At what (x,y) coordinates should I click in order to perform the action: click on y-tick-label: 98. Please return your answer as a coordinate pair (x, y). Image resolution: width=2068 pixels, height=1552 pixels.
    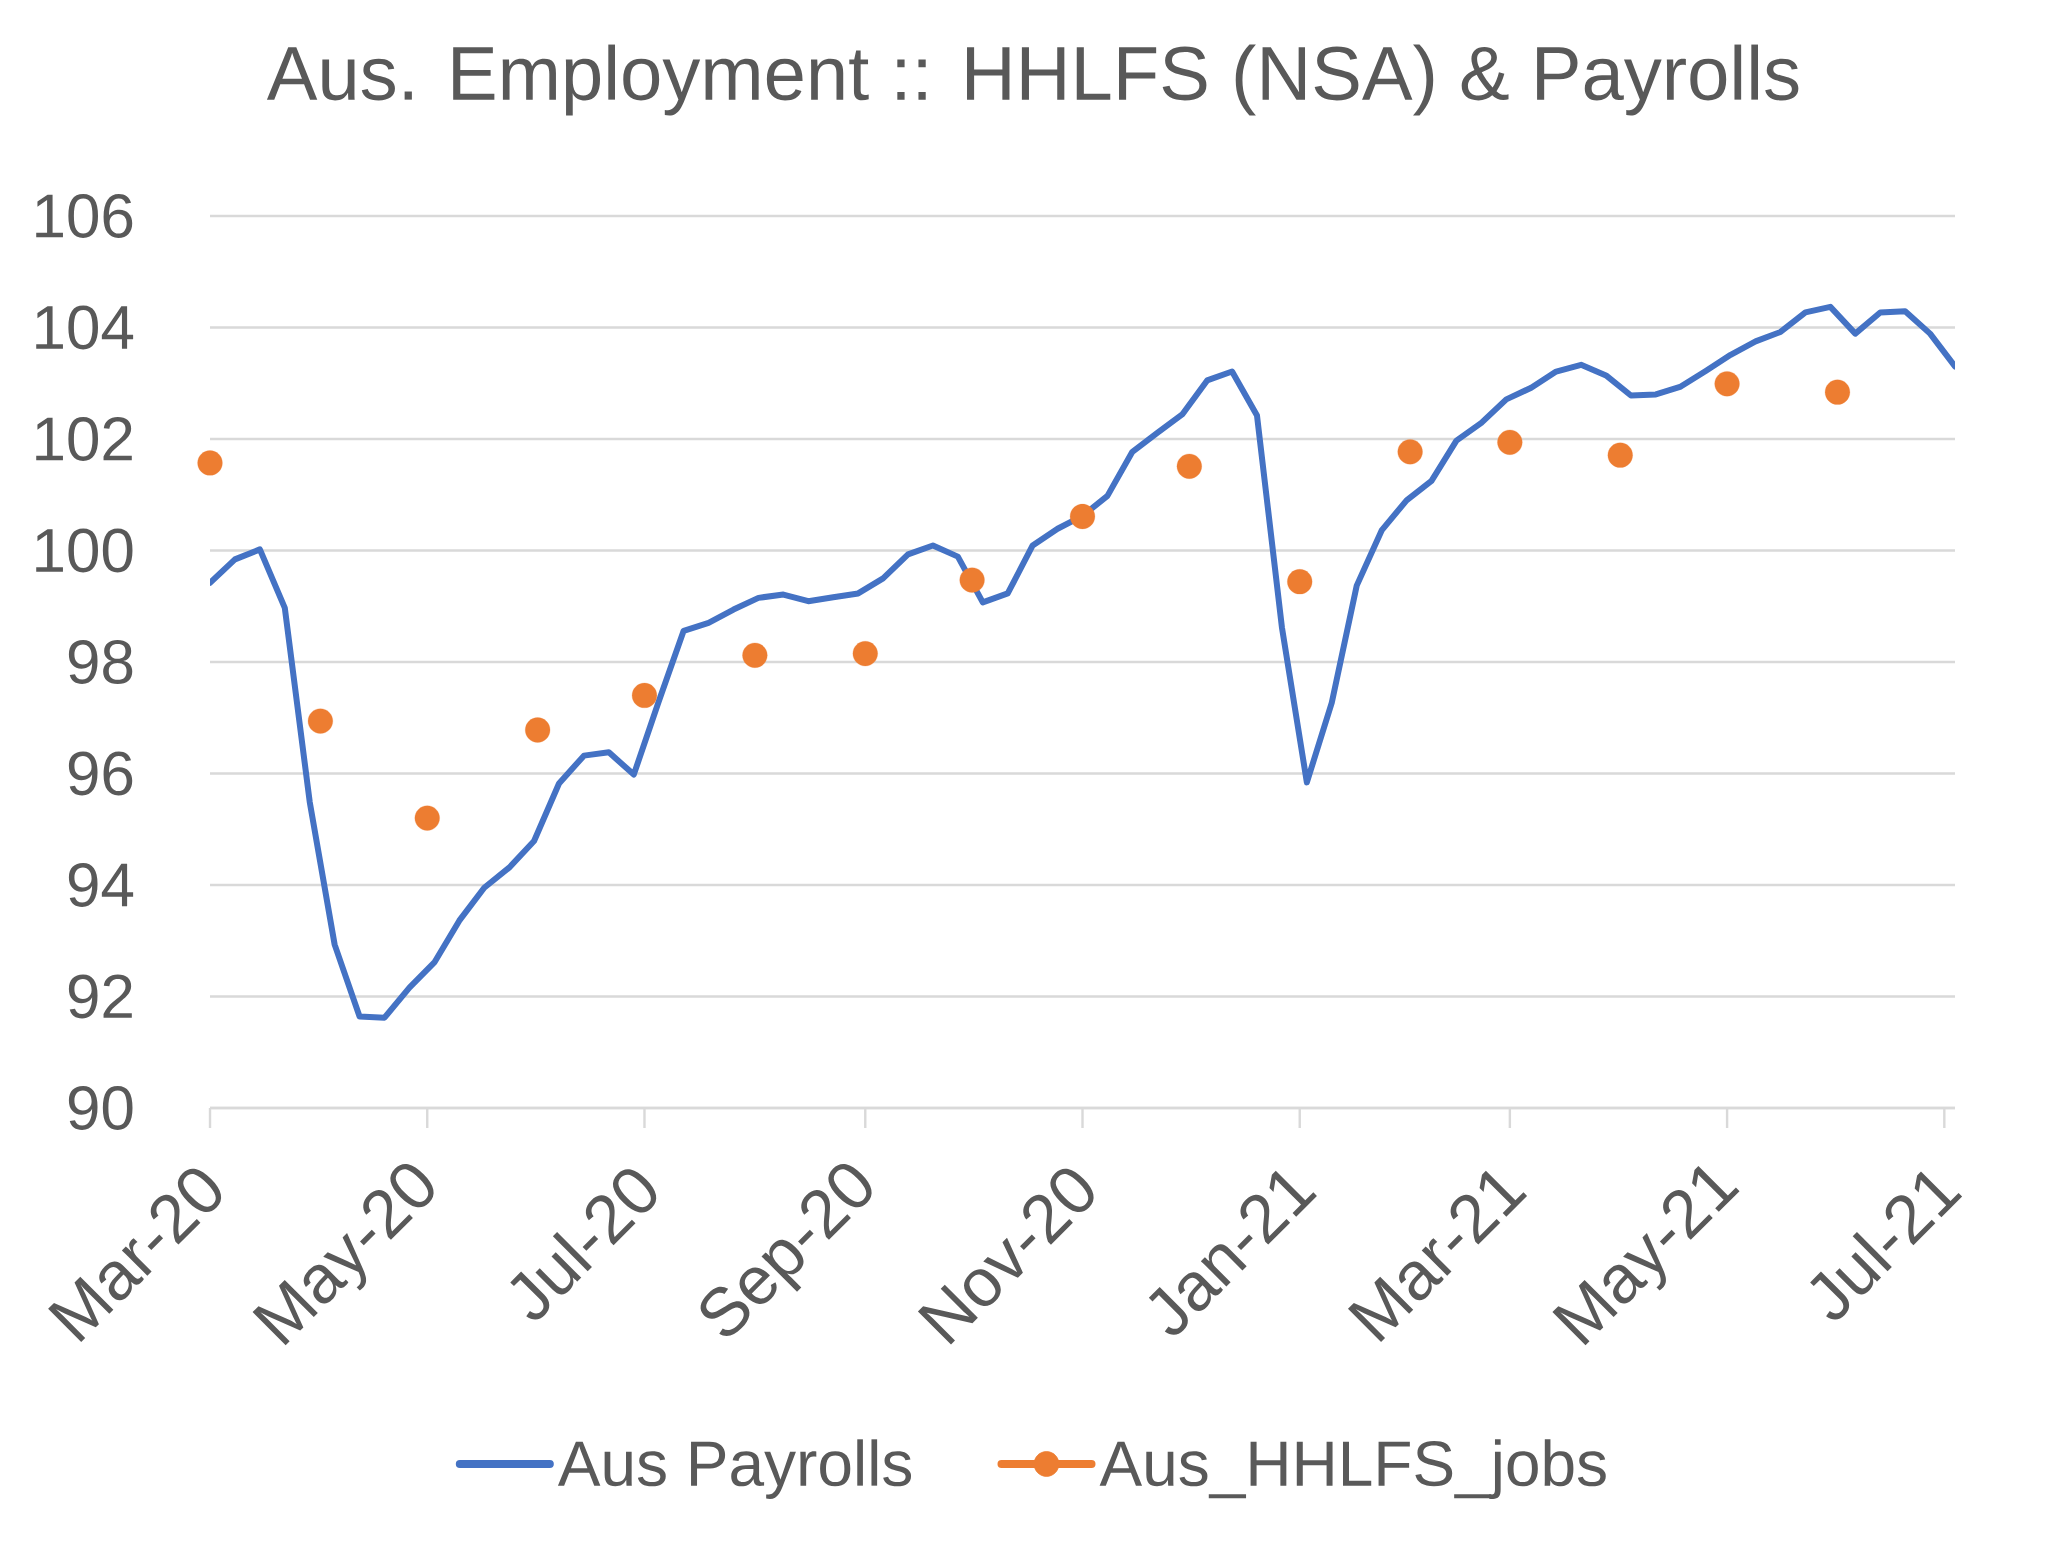
    Looking at the image, I should click on (100, 662).